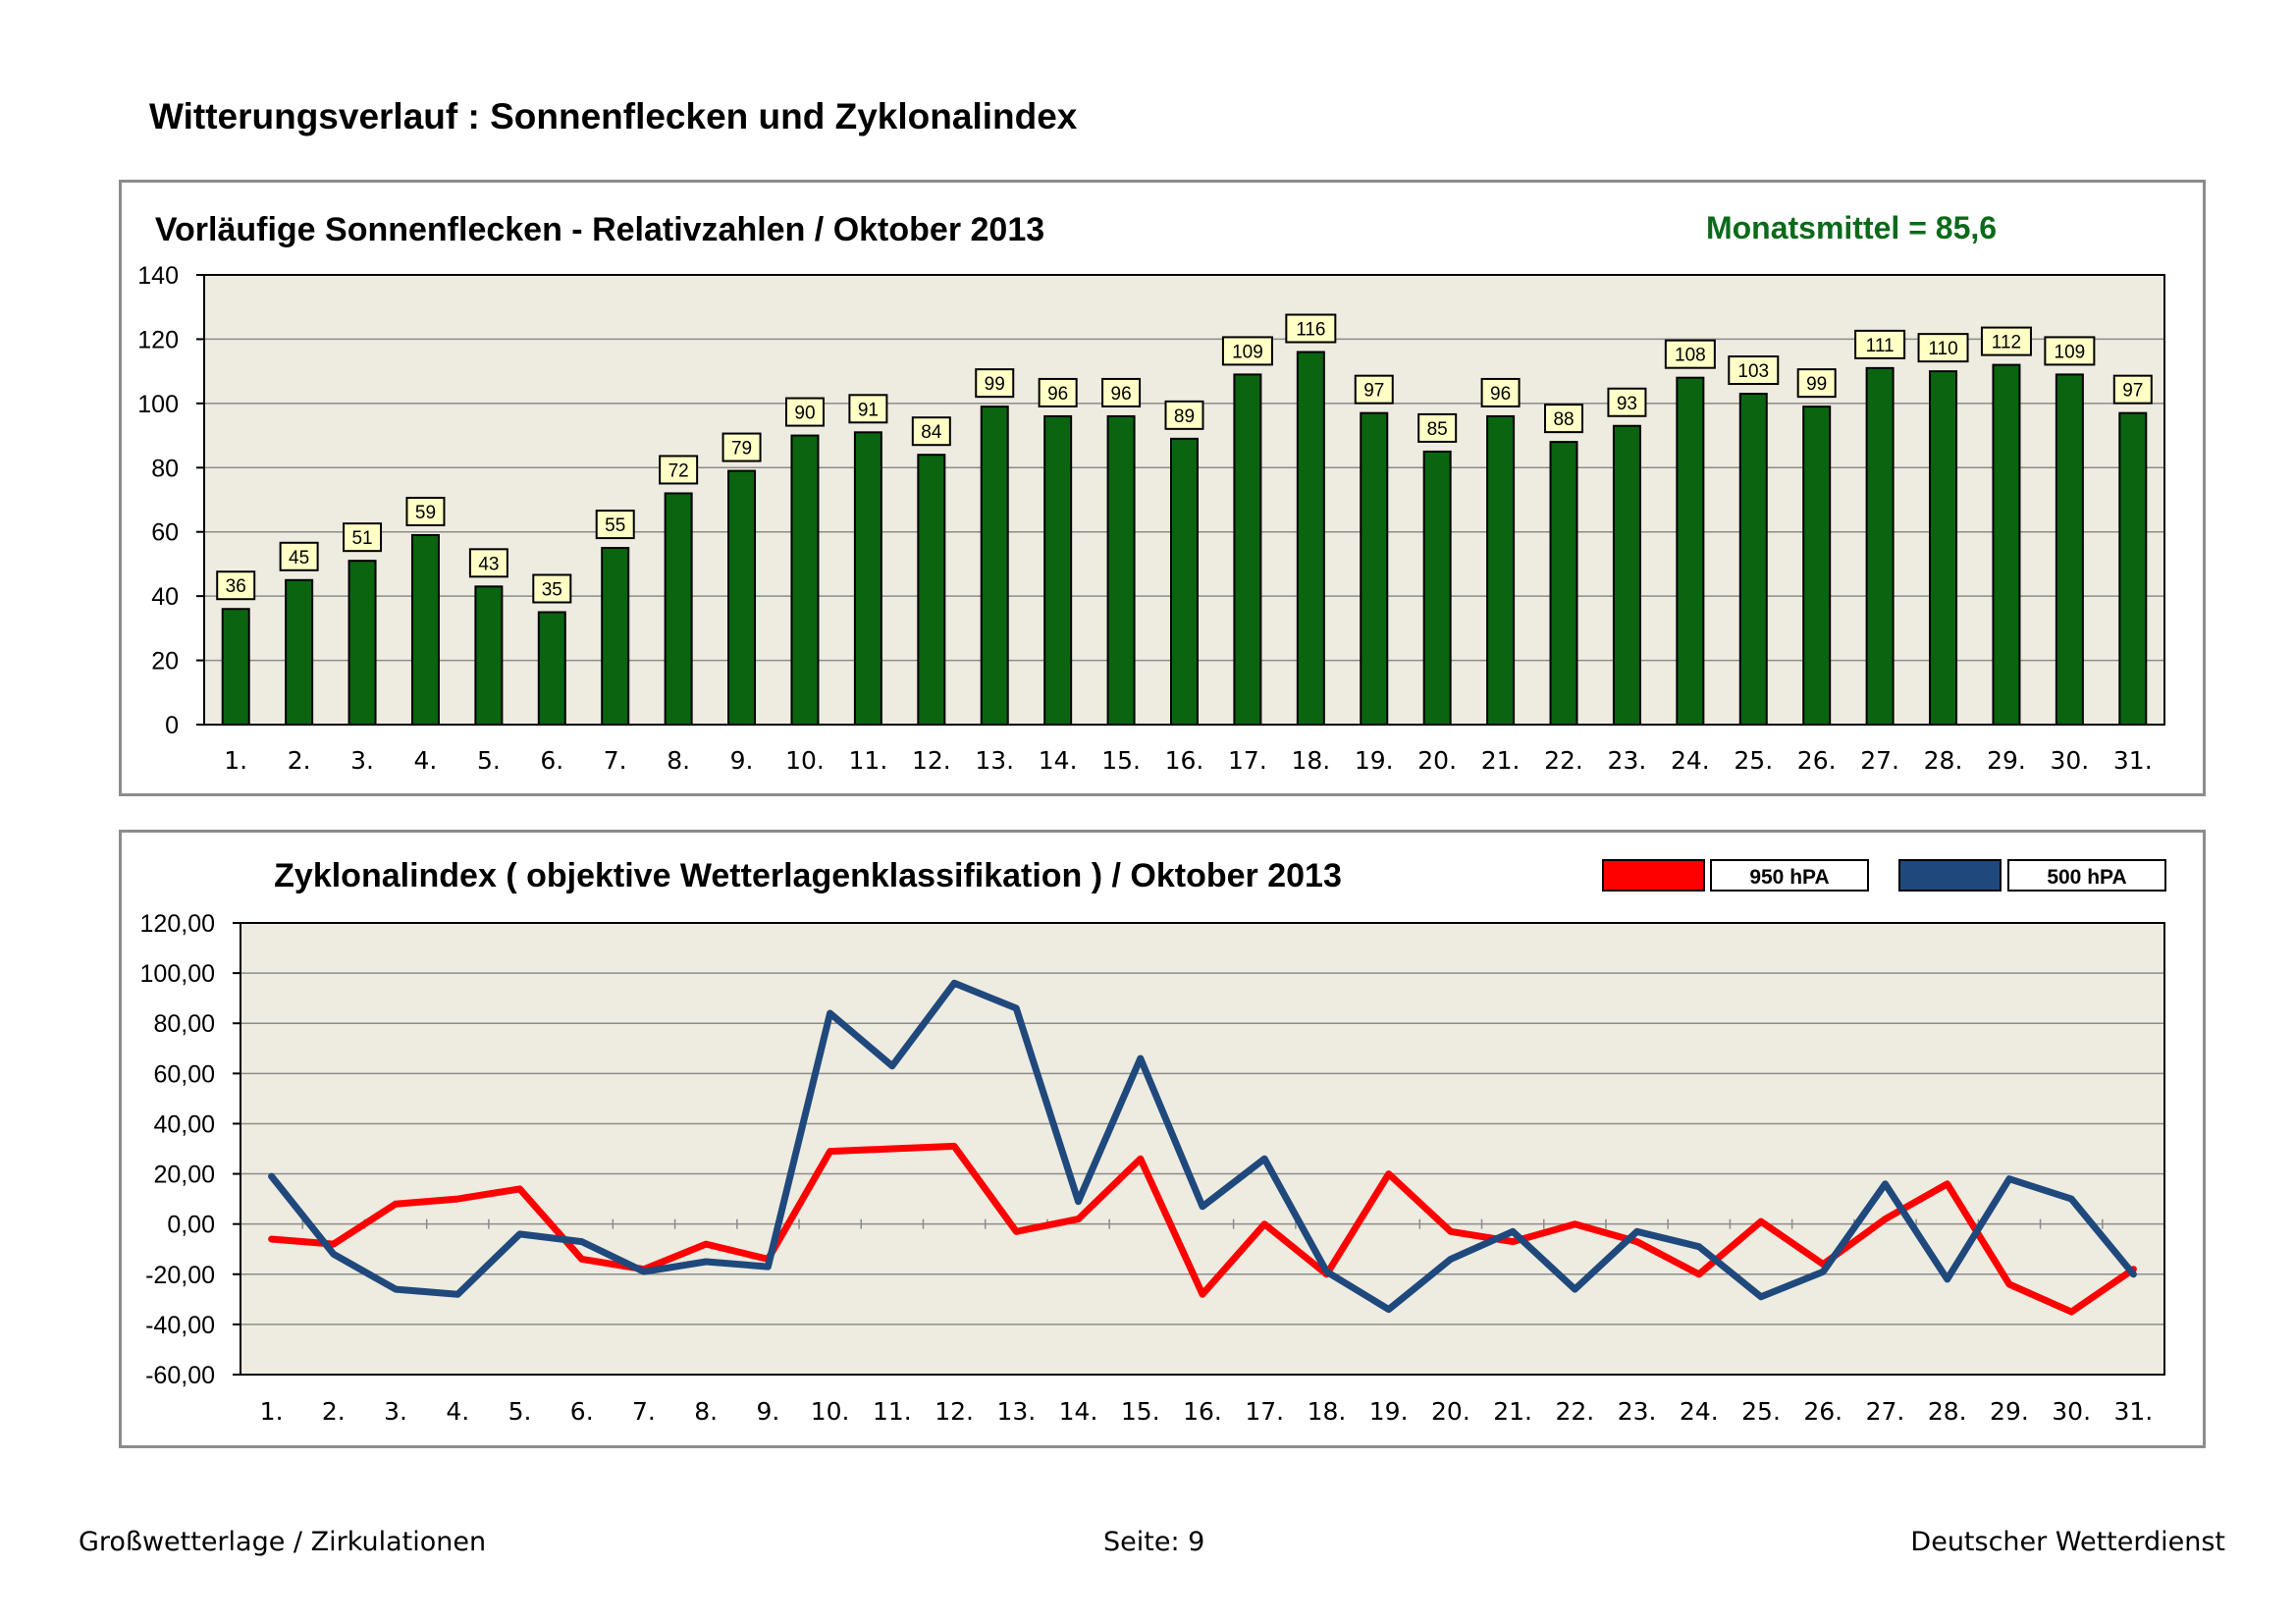 The width and height of the screenshot is (2296, 1623). I want to click on cyclonal-x-tick-label: 1., so click(272, 1412).